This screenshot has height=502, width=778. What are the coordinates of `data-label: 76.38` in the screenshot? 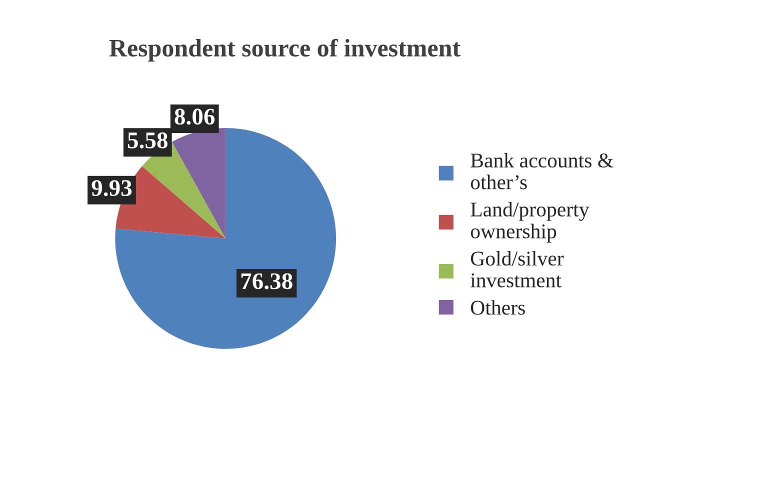 It's located at (266, 281).